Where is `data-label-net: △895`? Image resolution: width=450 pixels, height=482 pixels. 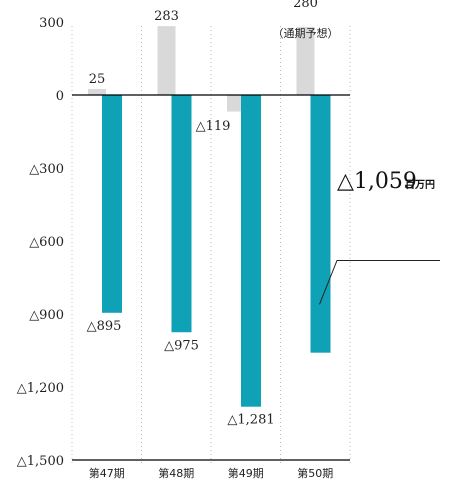 data-label-net: △895 is located at coordinates (104, 326).